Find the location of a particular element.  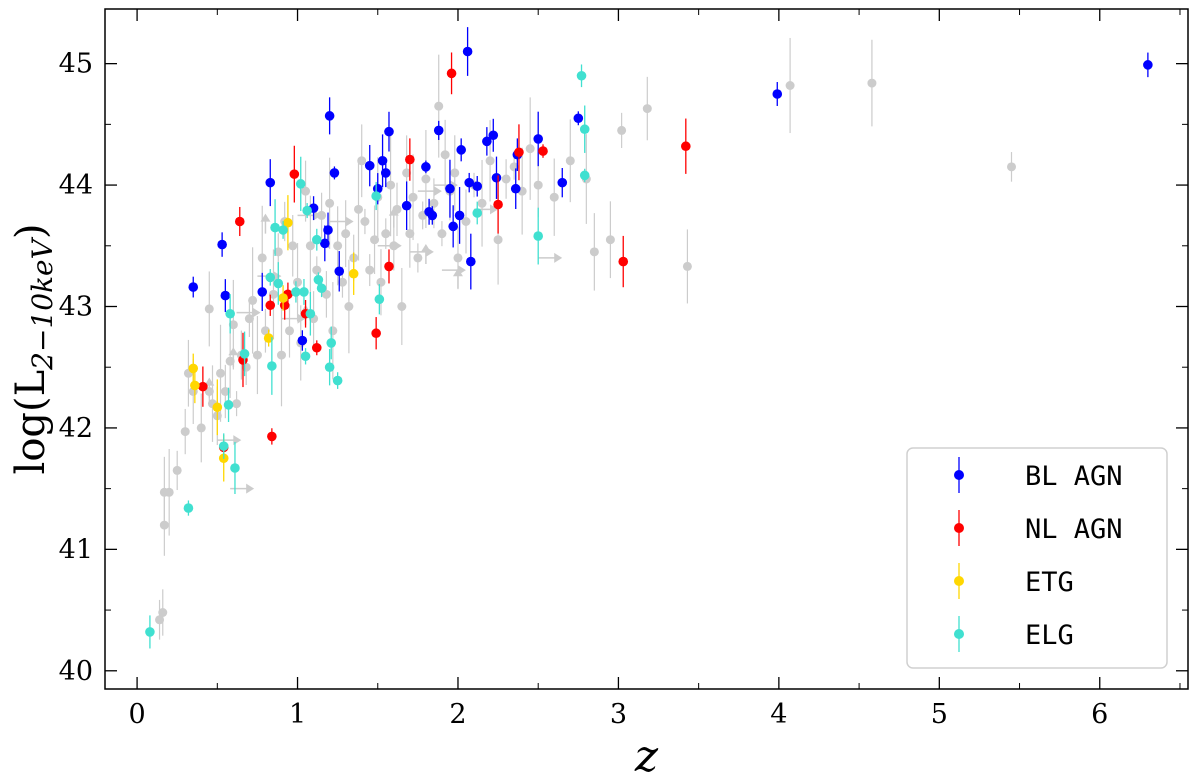

legend-label: ETG is located at coordinates (1049, 582).